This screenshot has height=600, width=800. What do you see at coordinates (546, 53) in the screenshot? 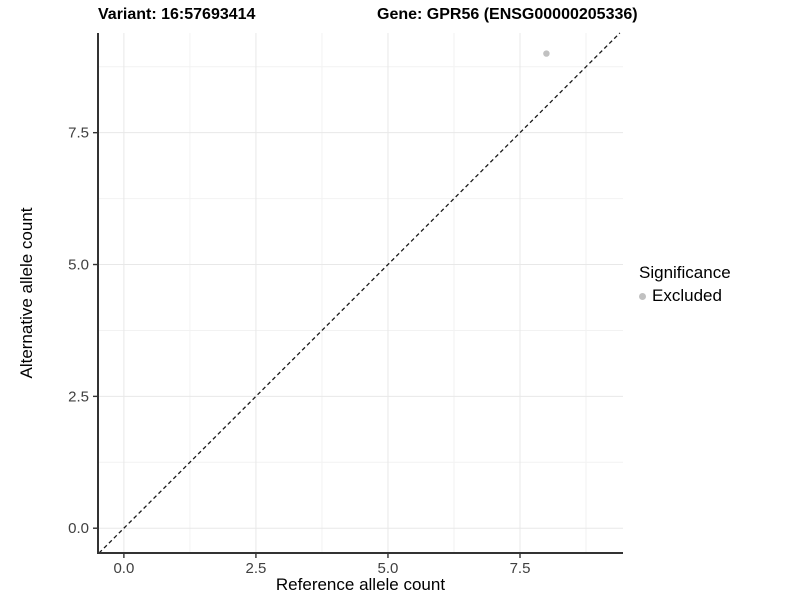
I see `data-point` at bounding box center [546, 53].